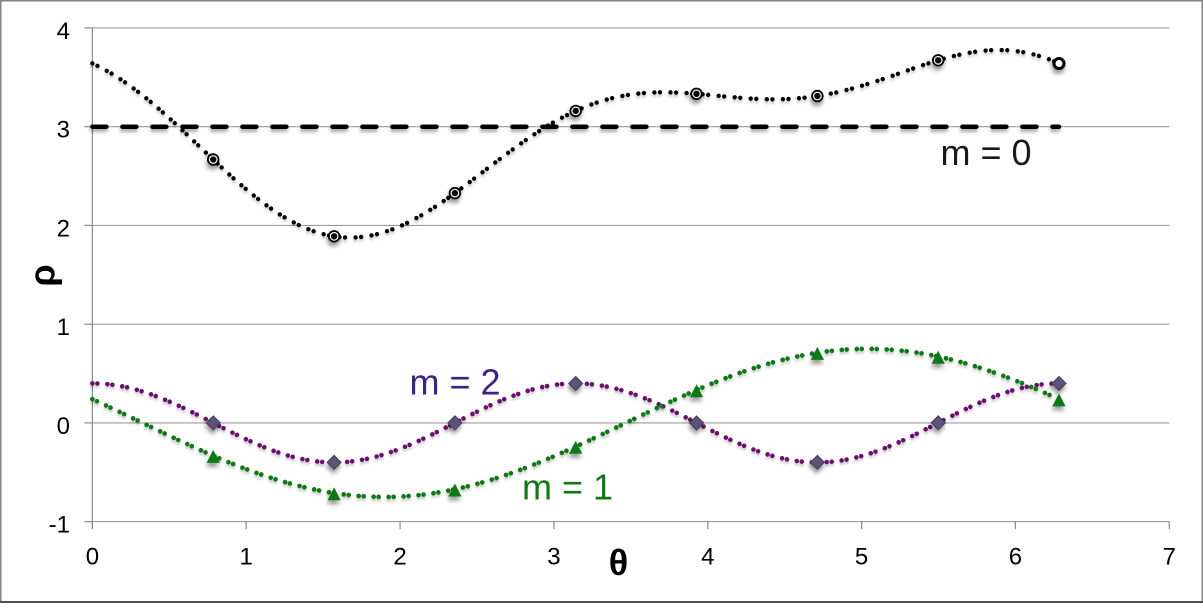 The height and width of the screenshot is (608, 1203). Describe the element at coordinates (861, 557) in the screenshot. I see `svg-text: 5` at that location.